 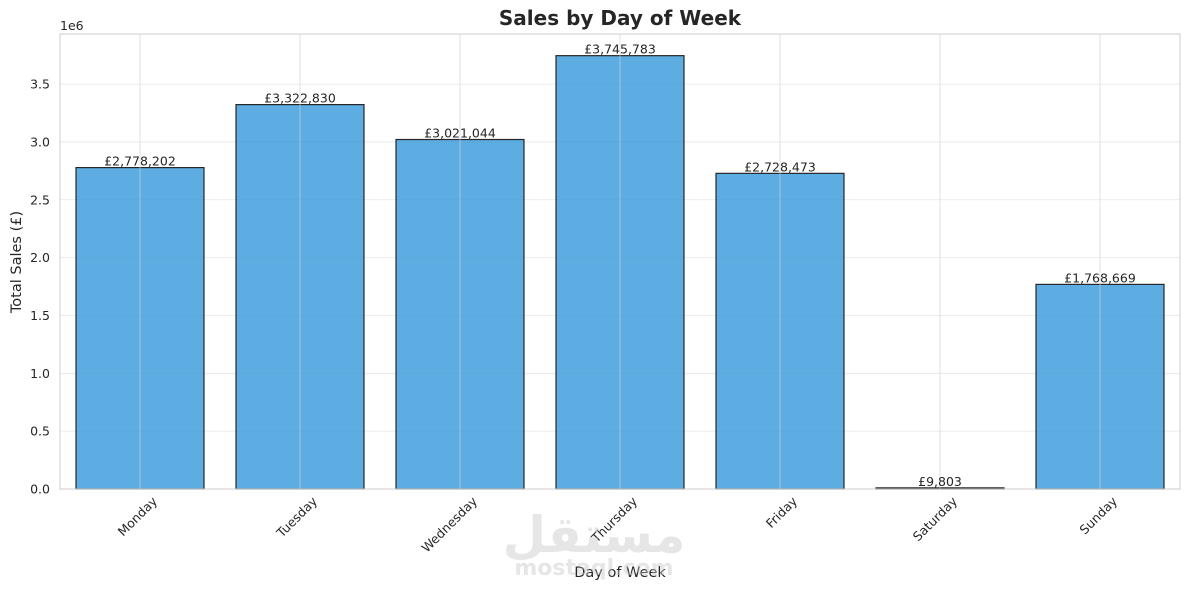 What do you see at coordinates (40, 489) in the screenshot?
I see `y-tick-label: 0.0` at bounding box center [40, 489].